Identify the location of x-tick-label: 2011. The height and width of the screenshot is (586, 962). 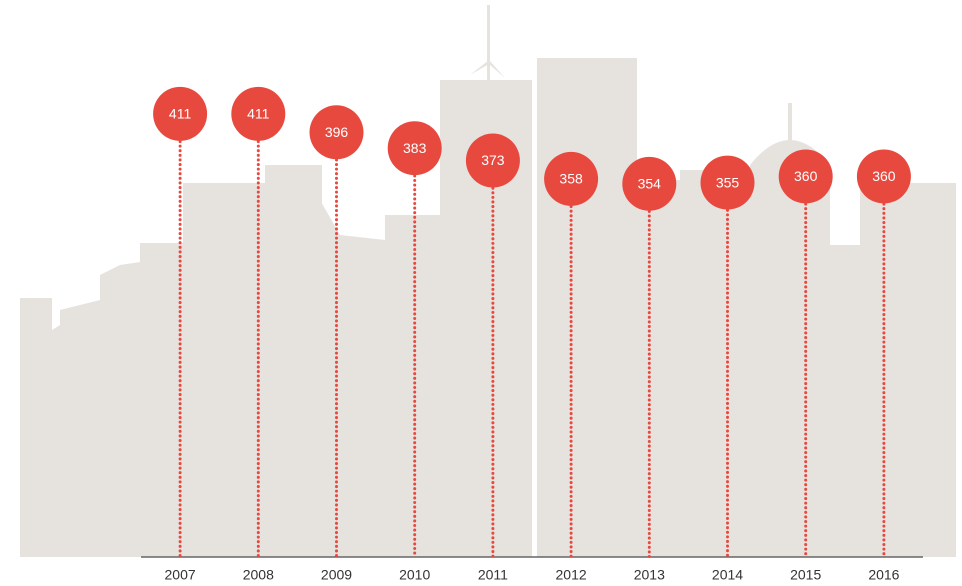
(493, 575).